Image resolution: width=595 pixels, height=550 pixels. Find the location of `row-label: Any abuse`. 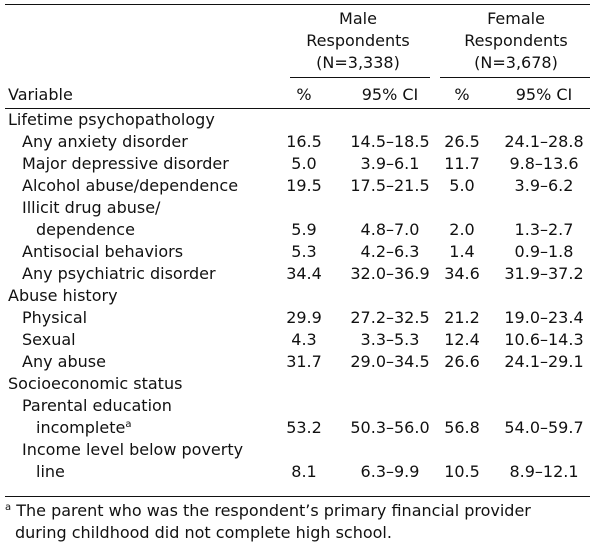

row-label: Any abuse is located at coordinates (64, 362).